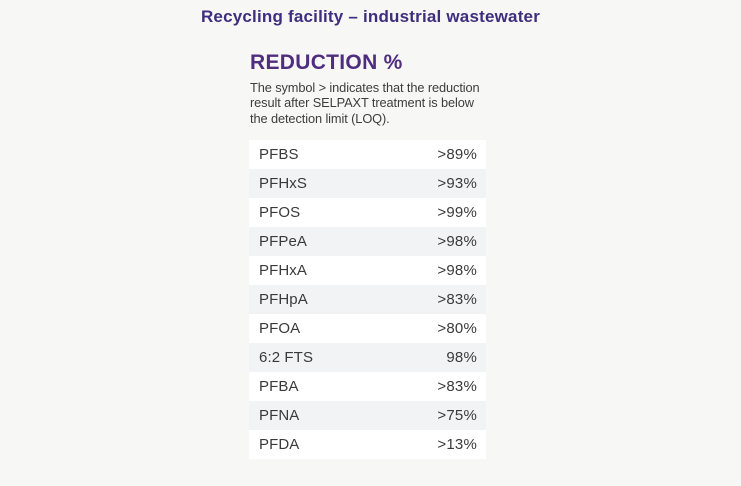 This screenshot has width=741, height=486. What do you see at coordinates (367, 387) in the screenshot?
I see `table-row: PFBA >83%` at bounding box center [367, 387].